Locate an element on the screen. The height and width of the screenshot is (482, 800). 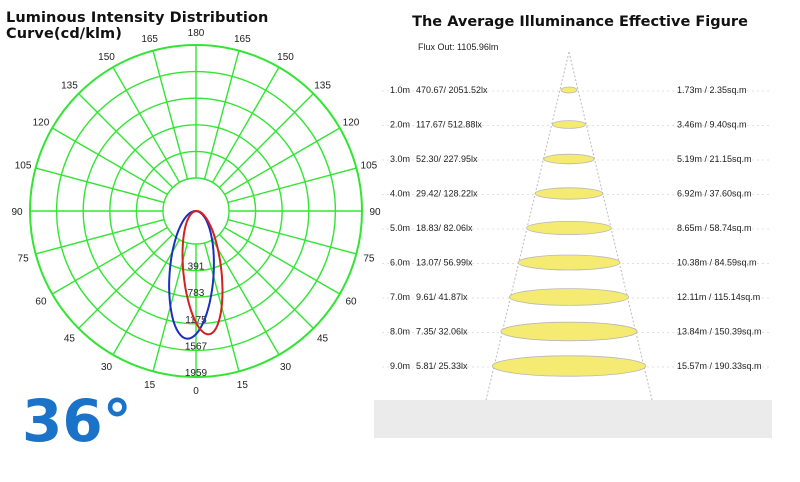
distance-label: 7.0m is located at coordinates (400, 297).